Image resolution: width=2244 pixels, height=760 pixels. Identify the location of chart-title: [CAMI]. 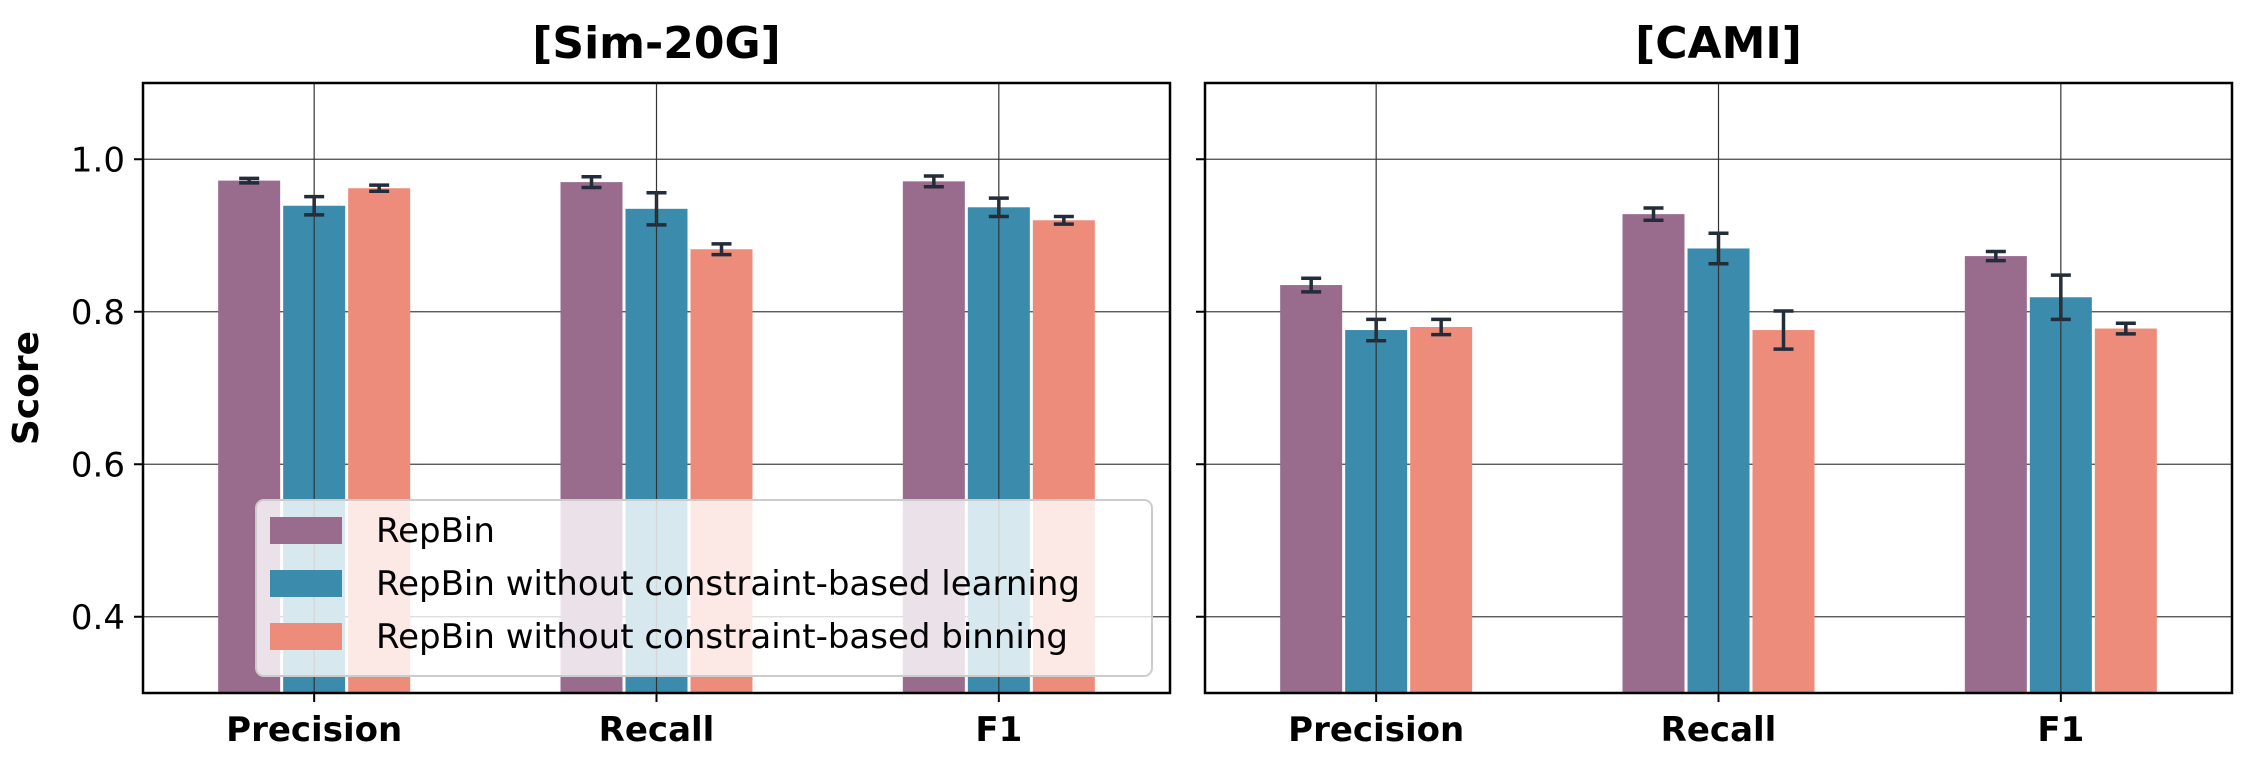
(1718, 43).